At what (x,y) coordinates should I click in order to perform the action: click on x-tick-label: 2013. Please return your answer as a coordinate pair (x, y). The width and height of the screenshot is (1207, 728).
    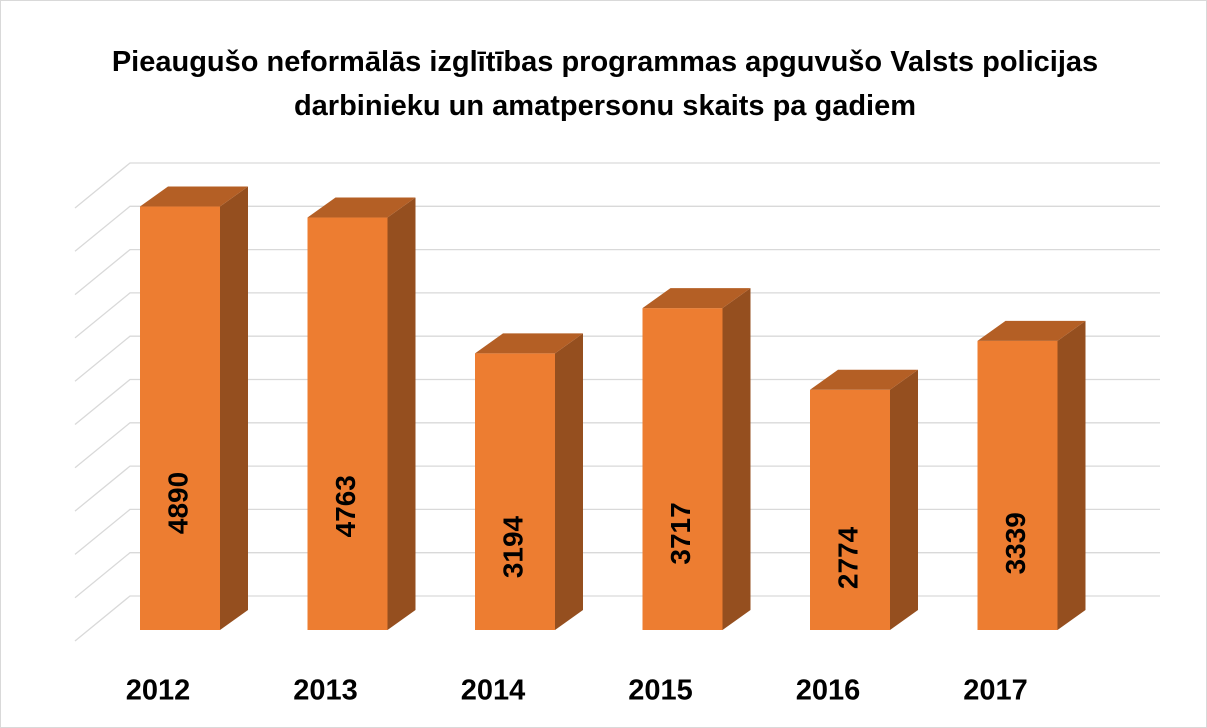
    Looking at the image, I should click on (325, 691).